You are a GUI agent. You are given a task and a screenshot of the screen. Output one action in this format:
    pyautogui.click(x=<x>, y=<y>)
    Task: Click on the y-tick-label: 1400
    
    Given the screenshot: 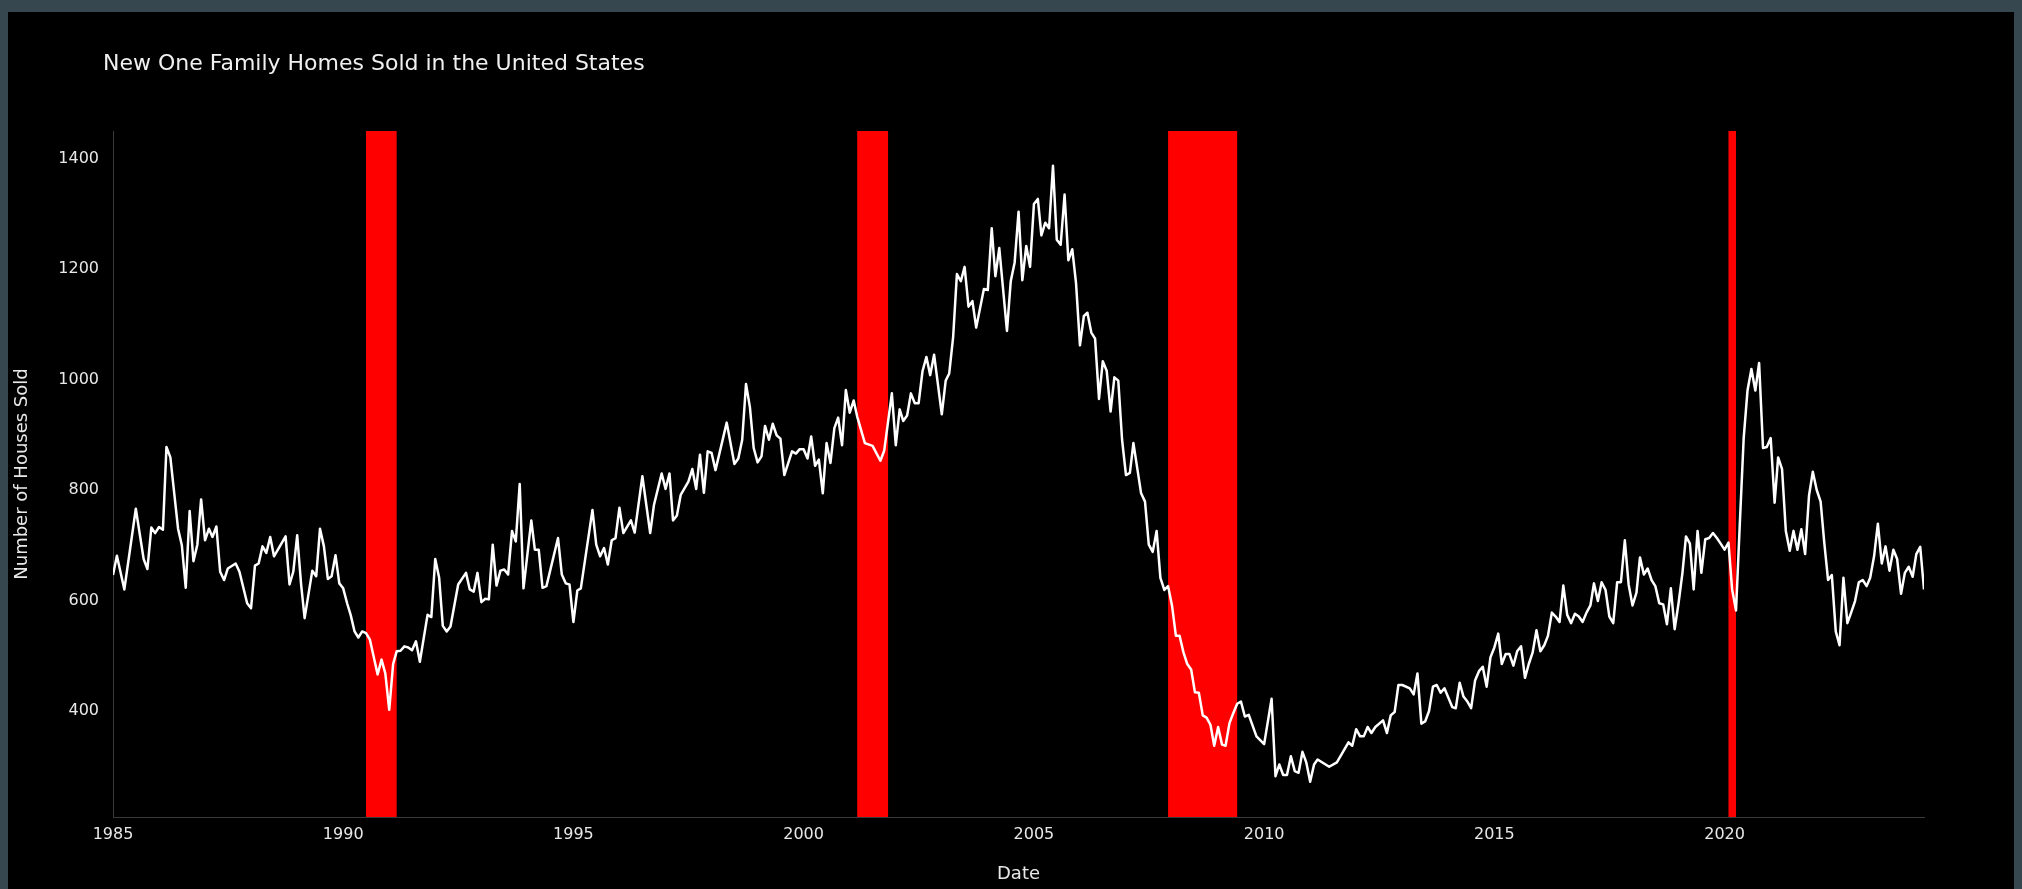 What is the action you would take?
    pyautogui.click(x=78, y=157)
    